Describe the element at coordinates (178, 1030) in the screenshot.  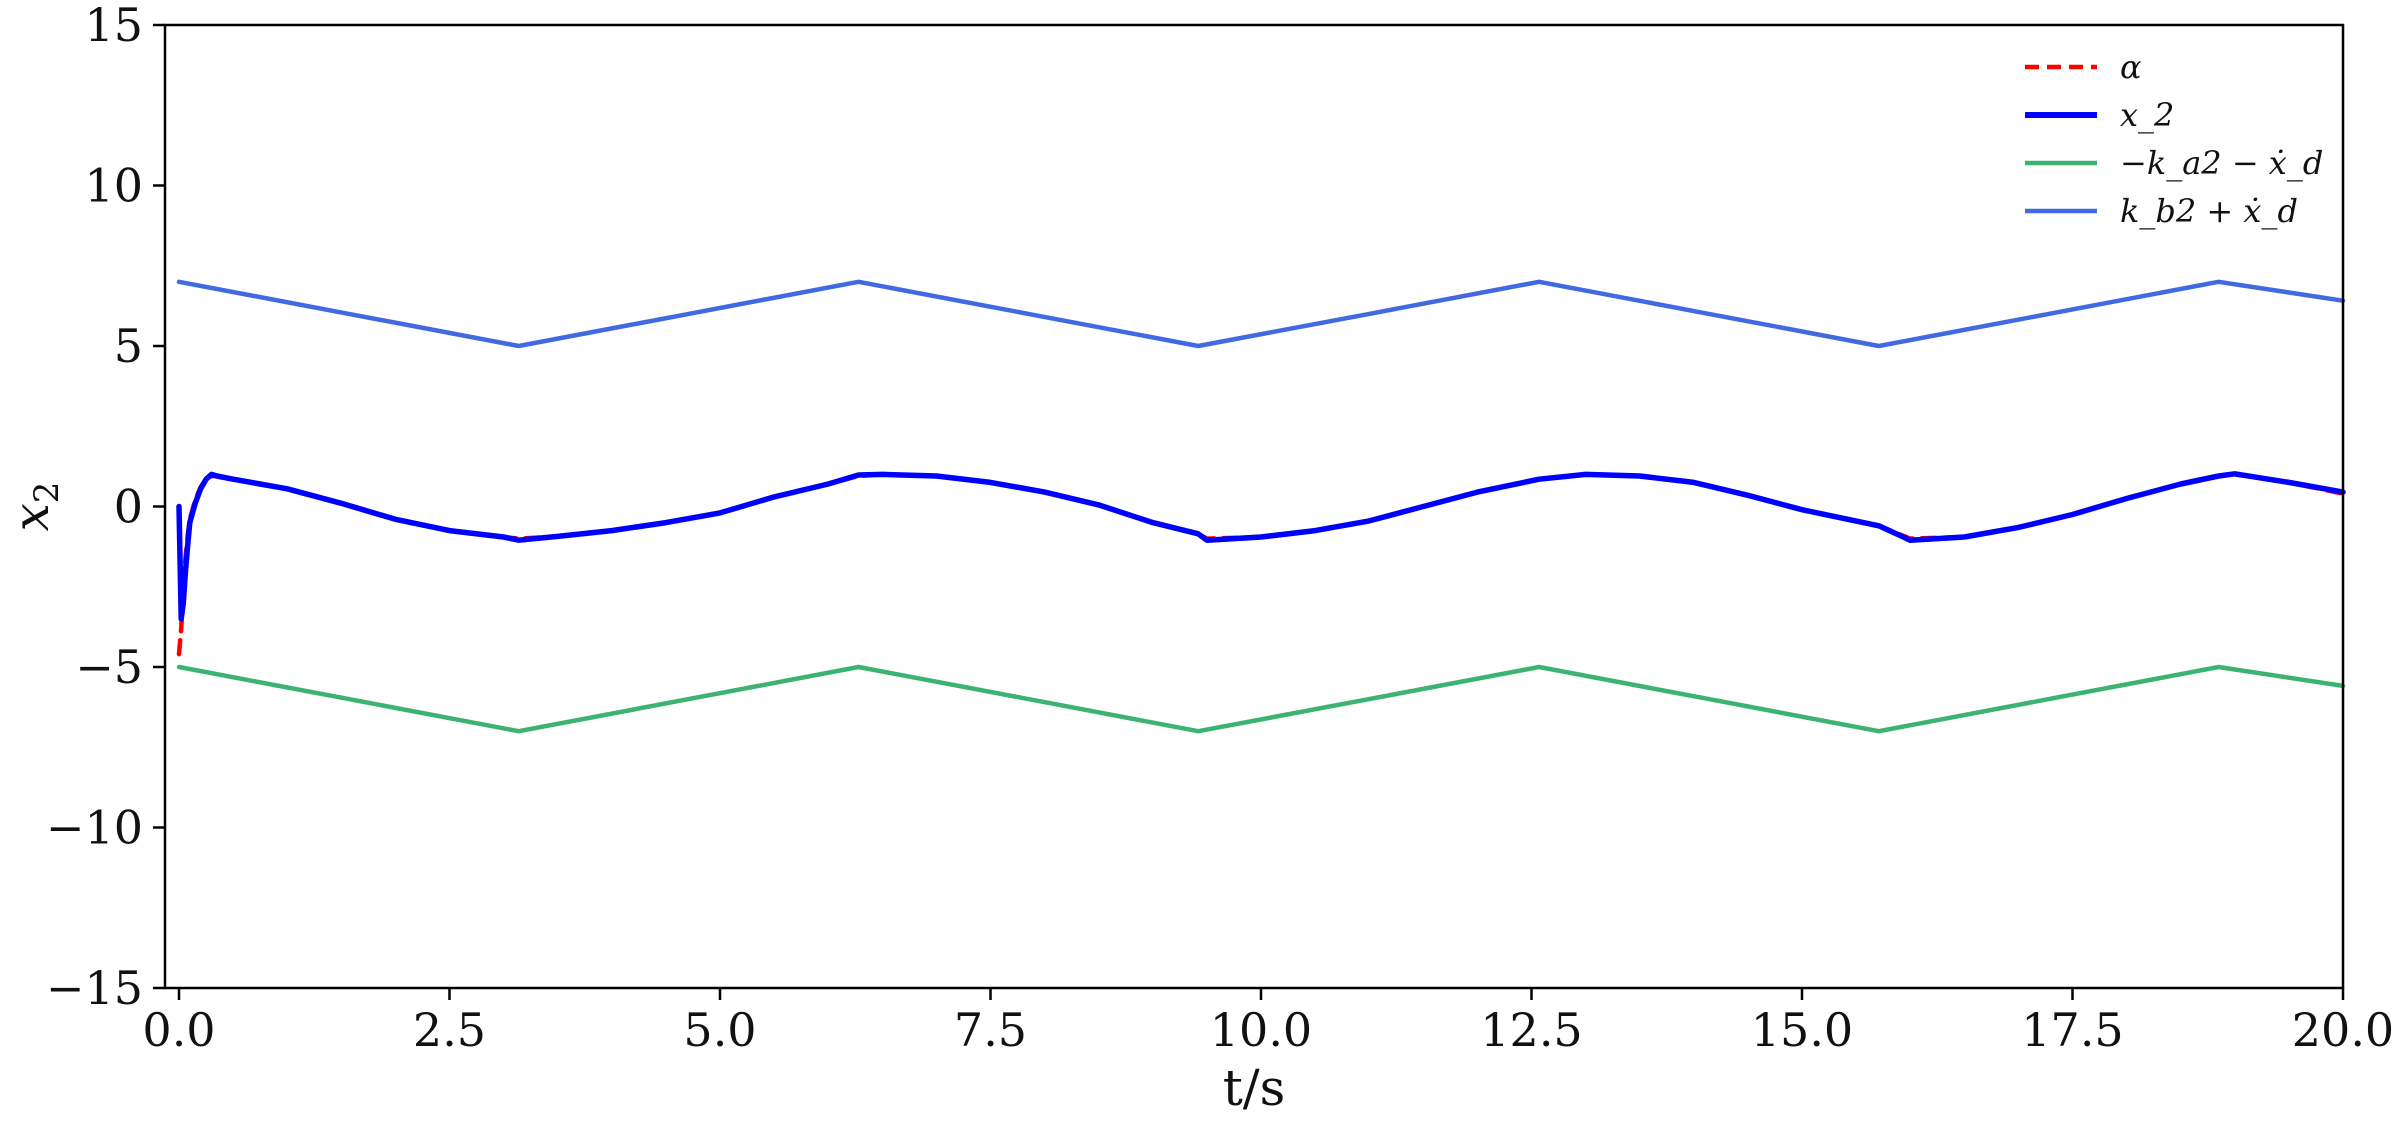
I see `x-tick-label: 0.0` at that location.